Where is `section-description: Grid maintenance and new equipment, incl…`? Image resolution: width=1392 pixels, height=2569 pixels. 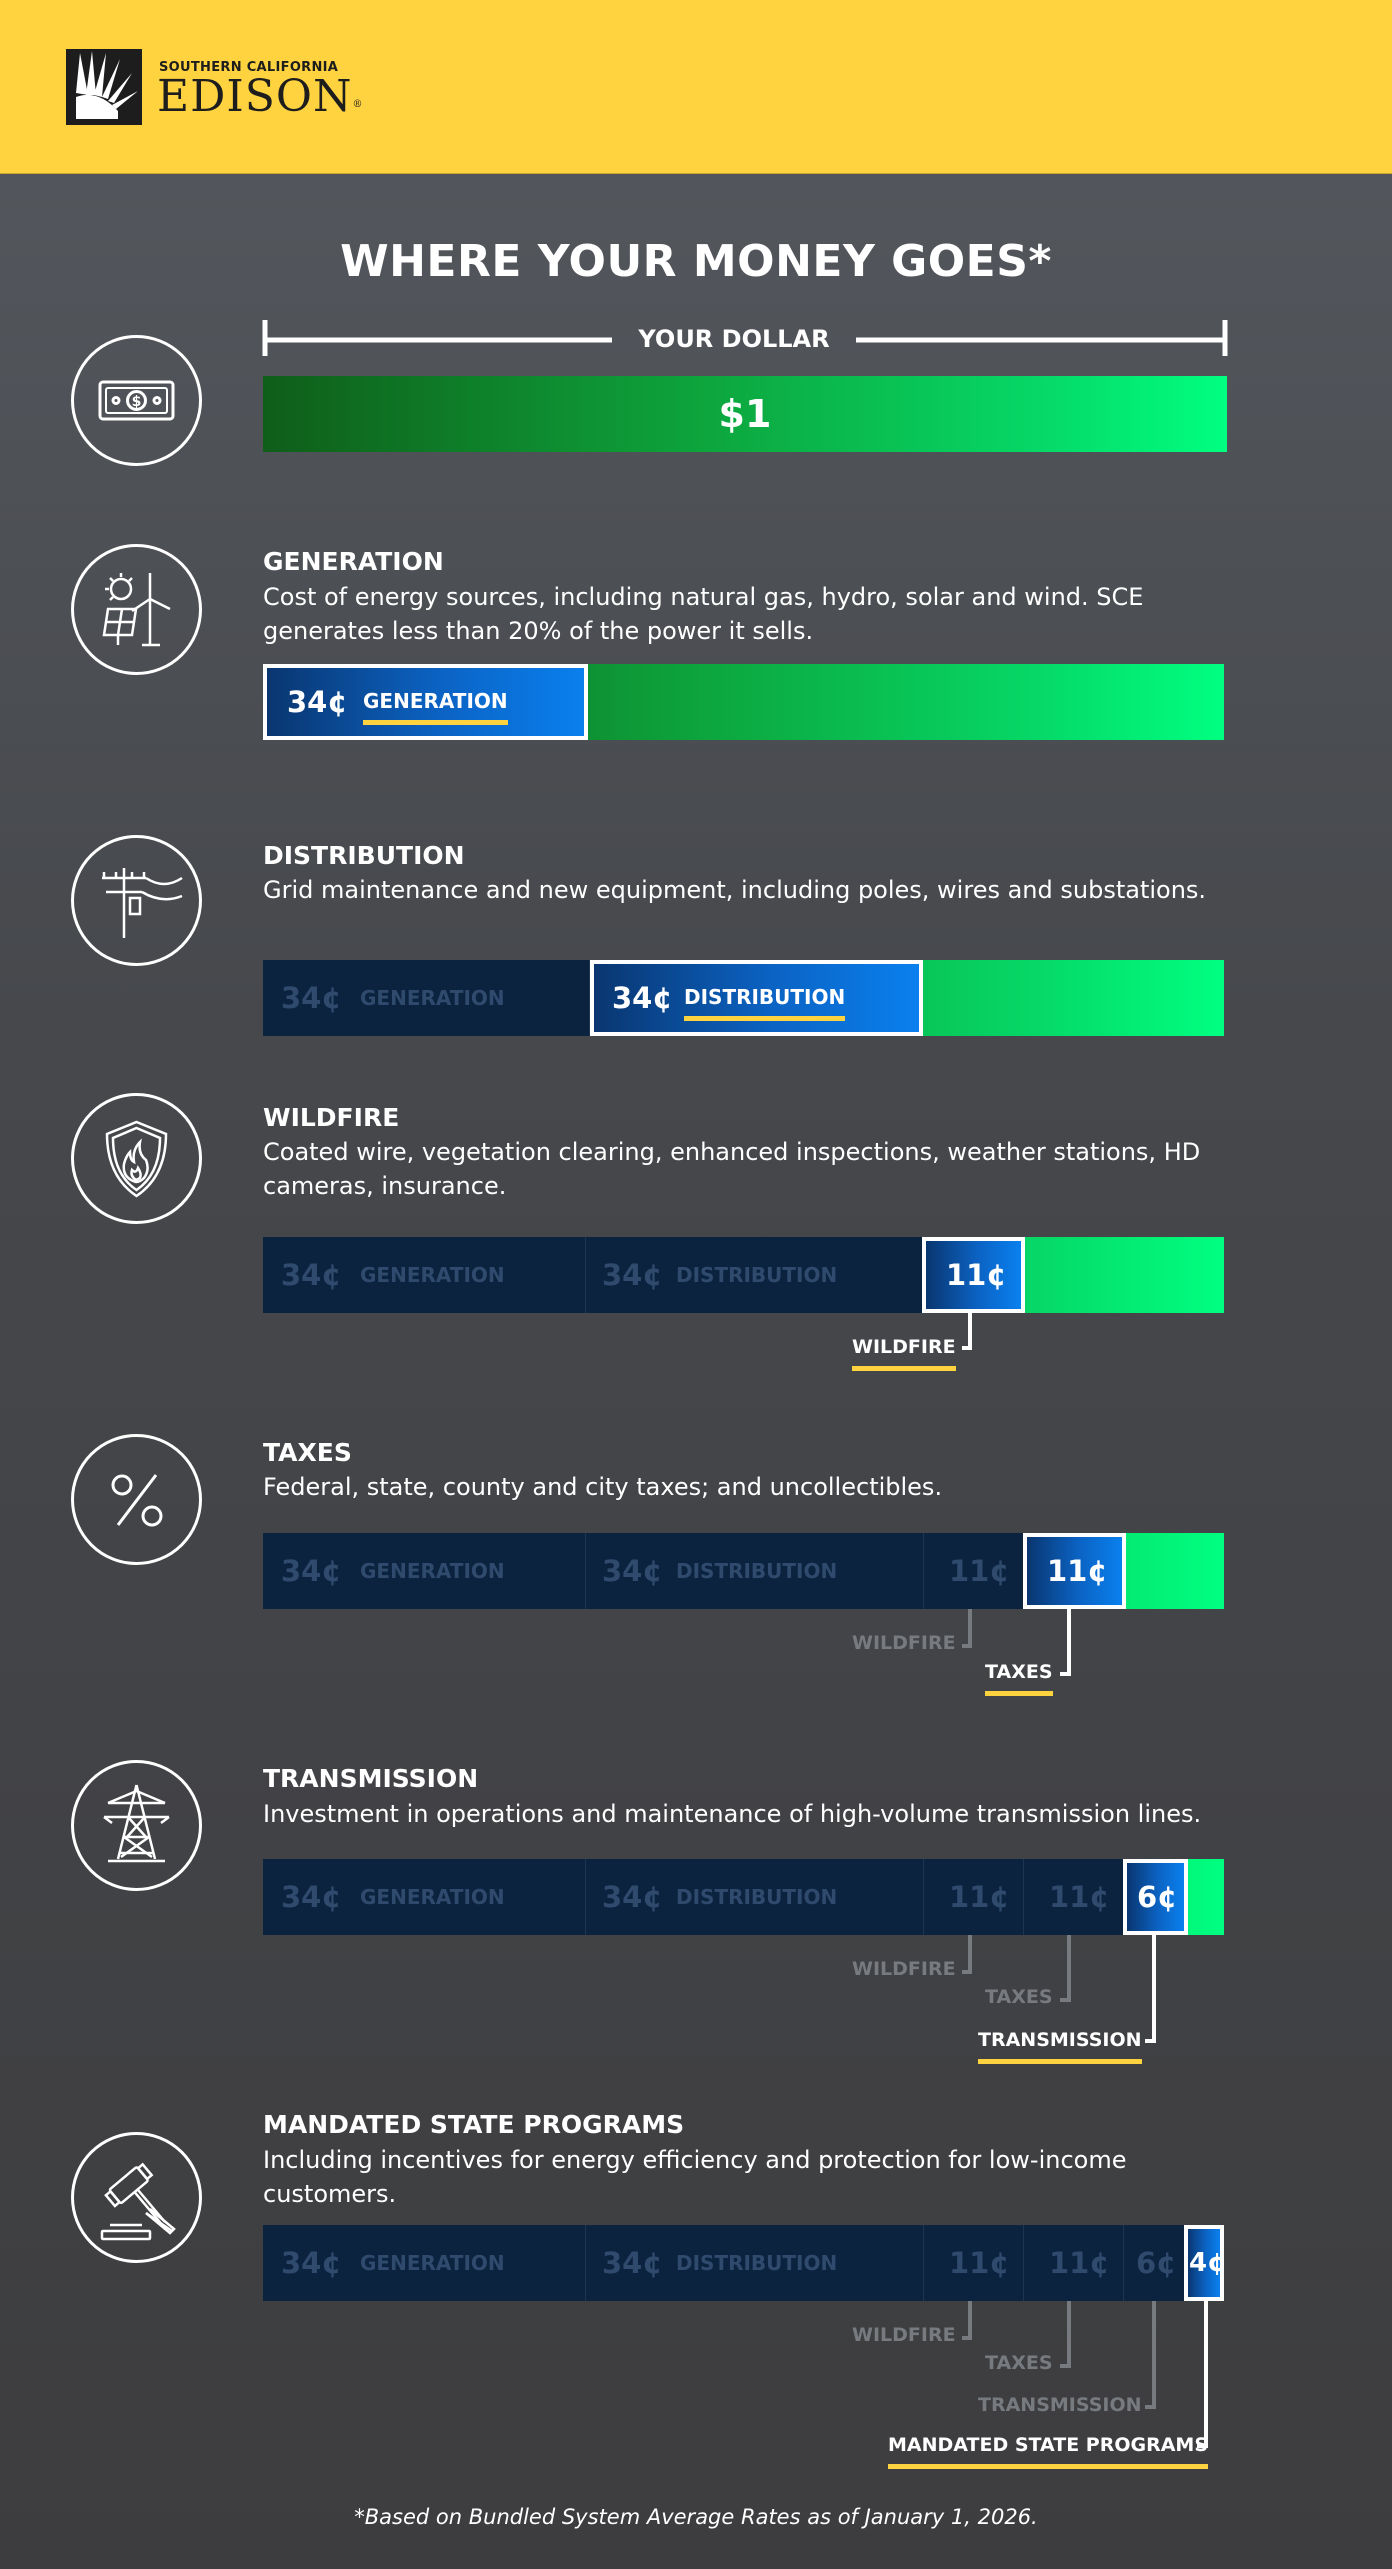 section-description: Grid maintenance and new equipment, incl… is located at coordinates (735, 890).